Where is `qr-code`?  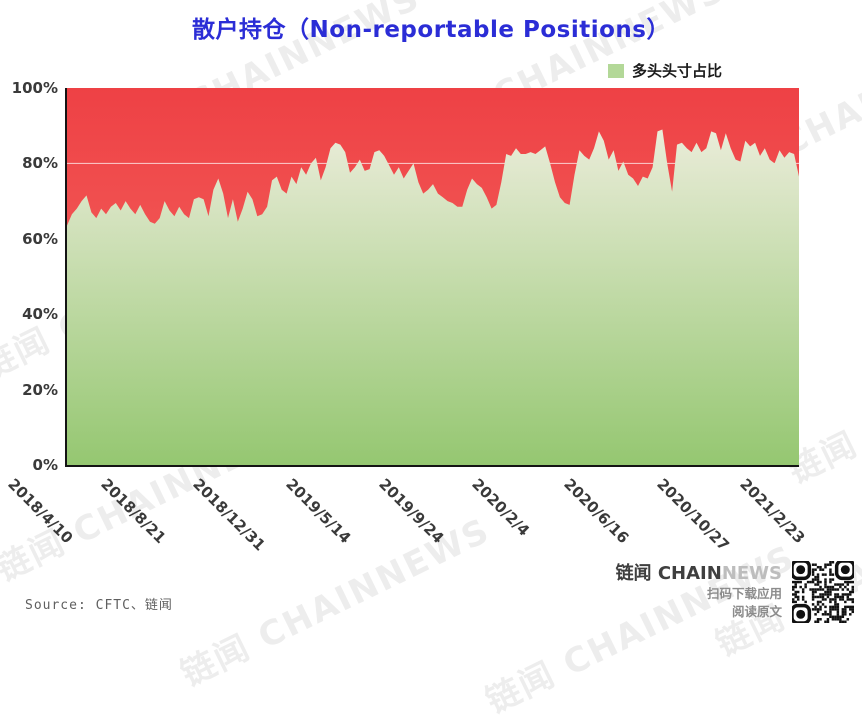
qr-code is located at coordinates (823, 592).